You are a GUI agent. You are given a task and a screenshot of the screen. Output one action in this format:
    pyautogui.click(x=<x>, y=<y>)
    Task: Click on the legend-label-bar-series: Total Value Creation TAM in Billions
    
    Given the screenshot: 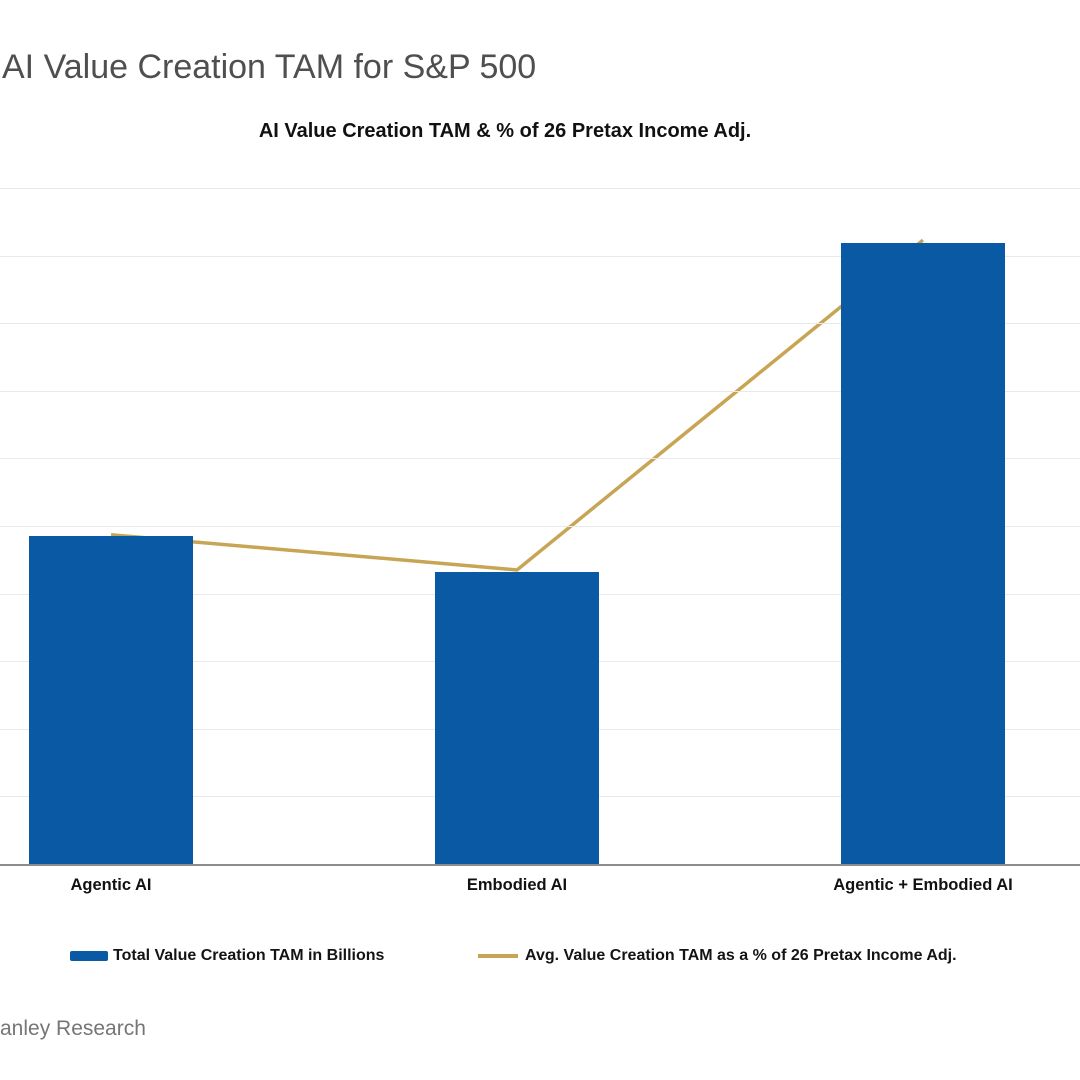 What is the action you would take?
    pyautogui.click(x=249, y=955)
    